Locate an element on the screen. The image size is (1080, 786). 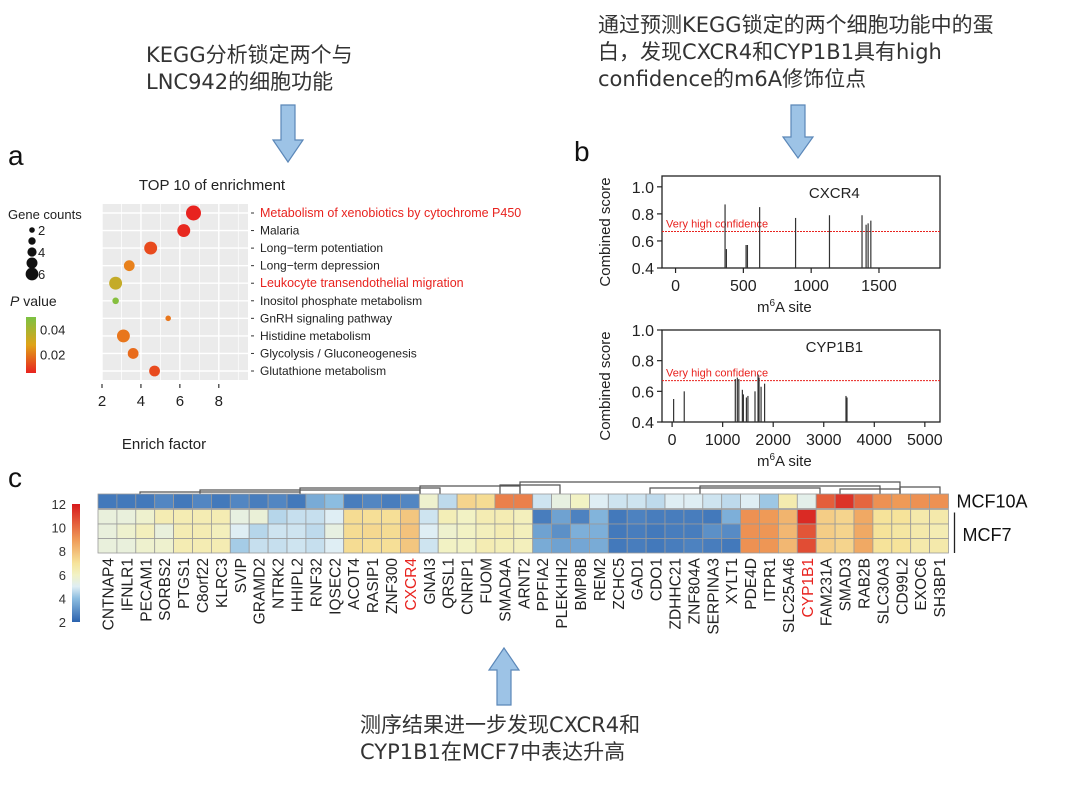
row-group-label: MCF10A is located at coordinates (992, 502).